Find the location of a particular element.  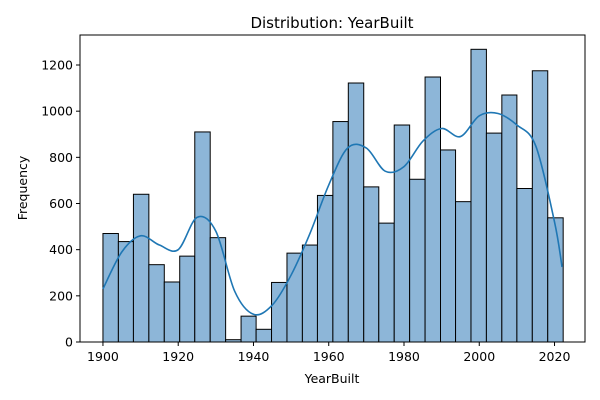

y-tick-label: 0 is located at coordinates (69, 342).